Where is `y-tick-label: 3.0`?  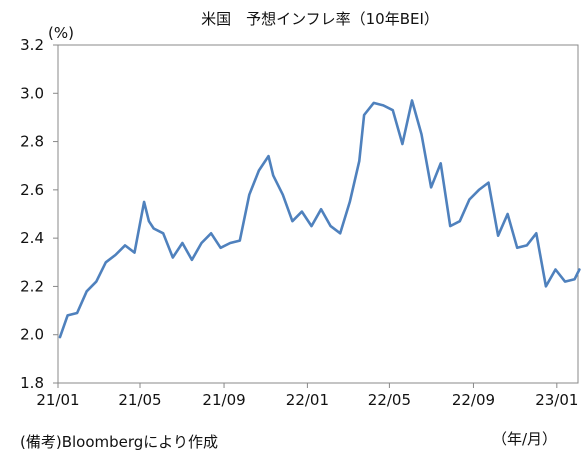
y-tick-label: 3.0 is located at coordinates (32, 93).